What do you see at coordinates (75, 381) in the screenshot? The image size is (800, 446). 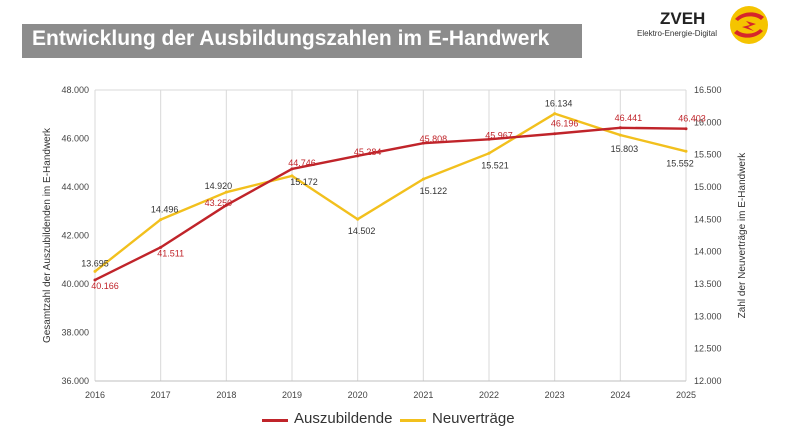 I see `y-tick-label: 36.000` at bounding box center [75, 381].